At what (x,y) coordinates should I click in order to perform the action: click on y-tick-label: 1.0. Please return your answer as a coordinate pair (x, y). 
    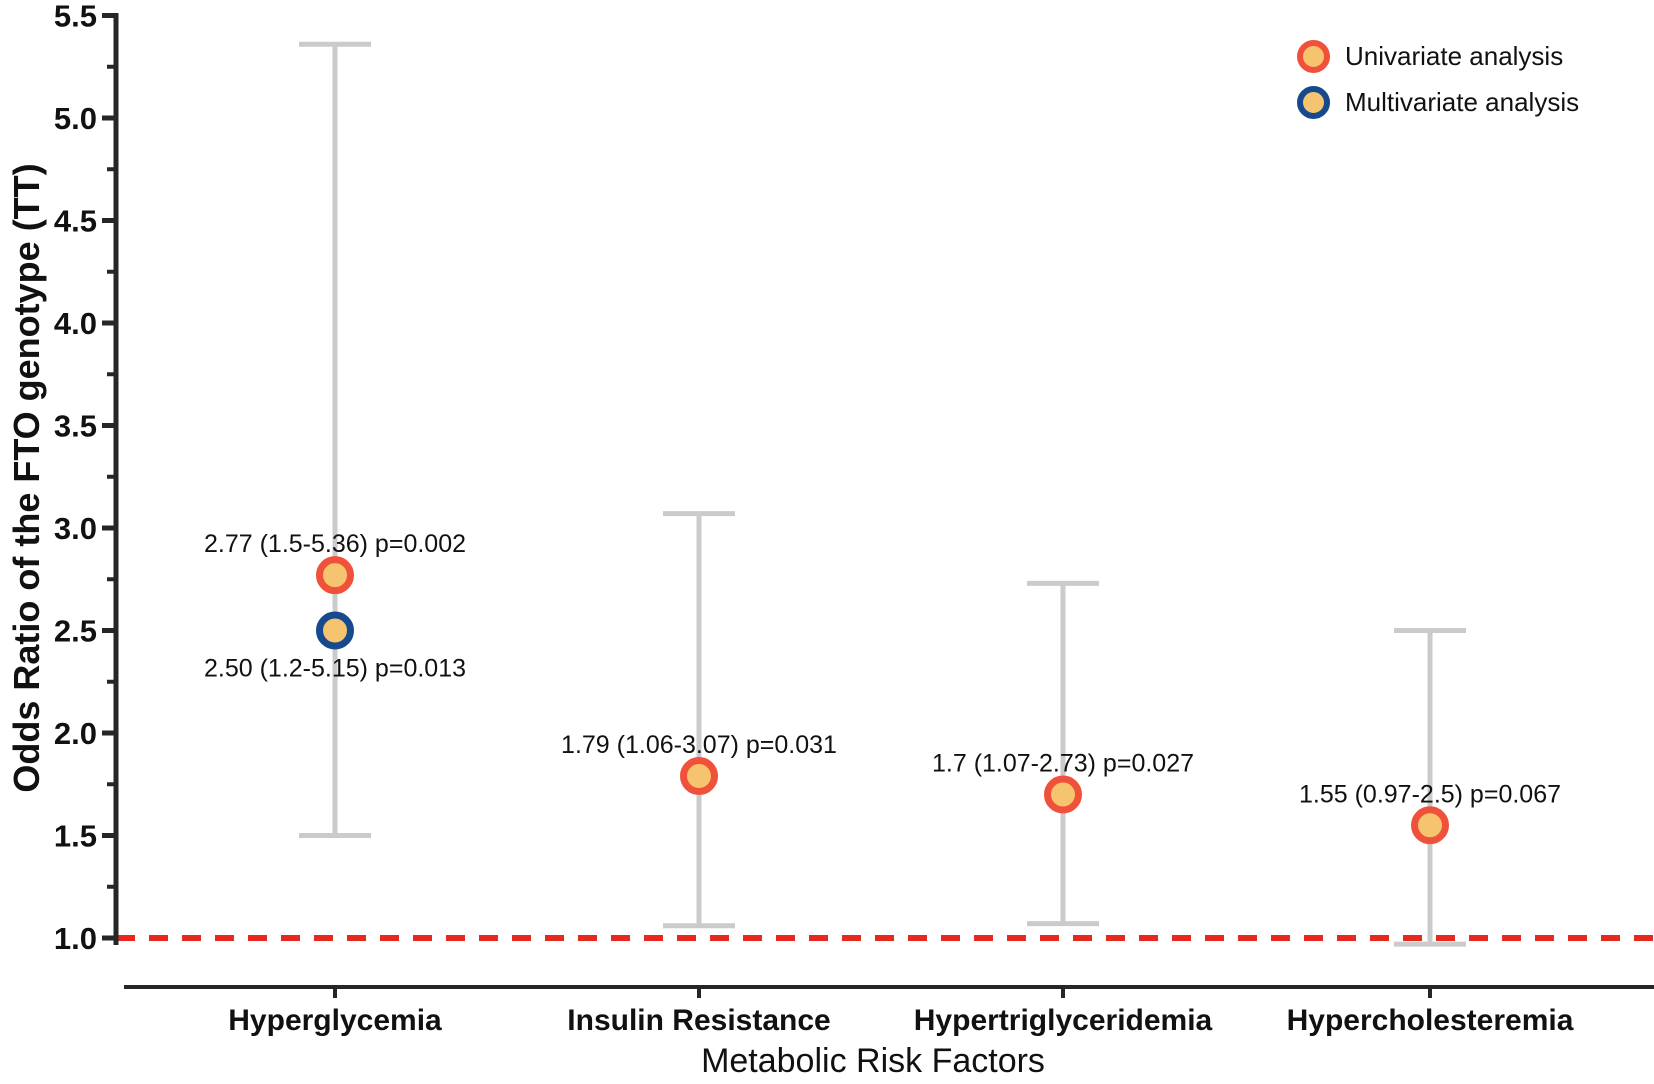
    Looking at the image, I should click on (75, 938).